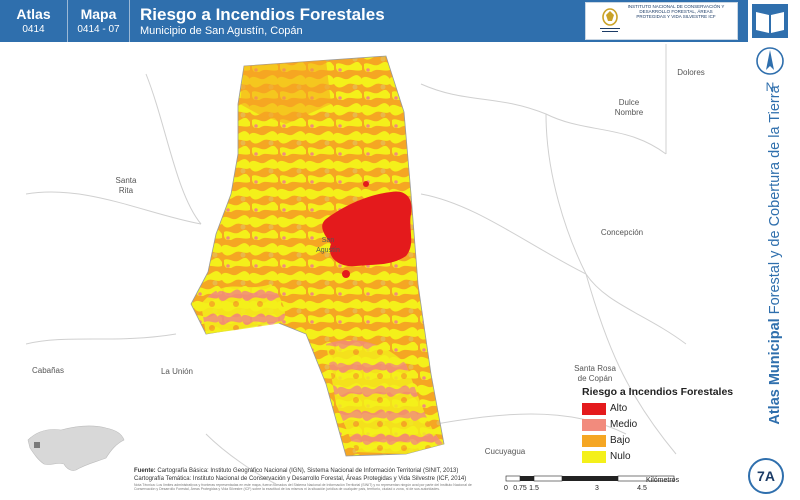 This screenshot has width=800, height=500. Describe the element at coordinates (775, 371) in the screenshot. I see `sidebar-title-bold: Atlas Municipal` at that location.